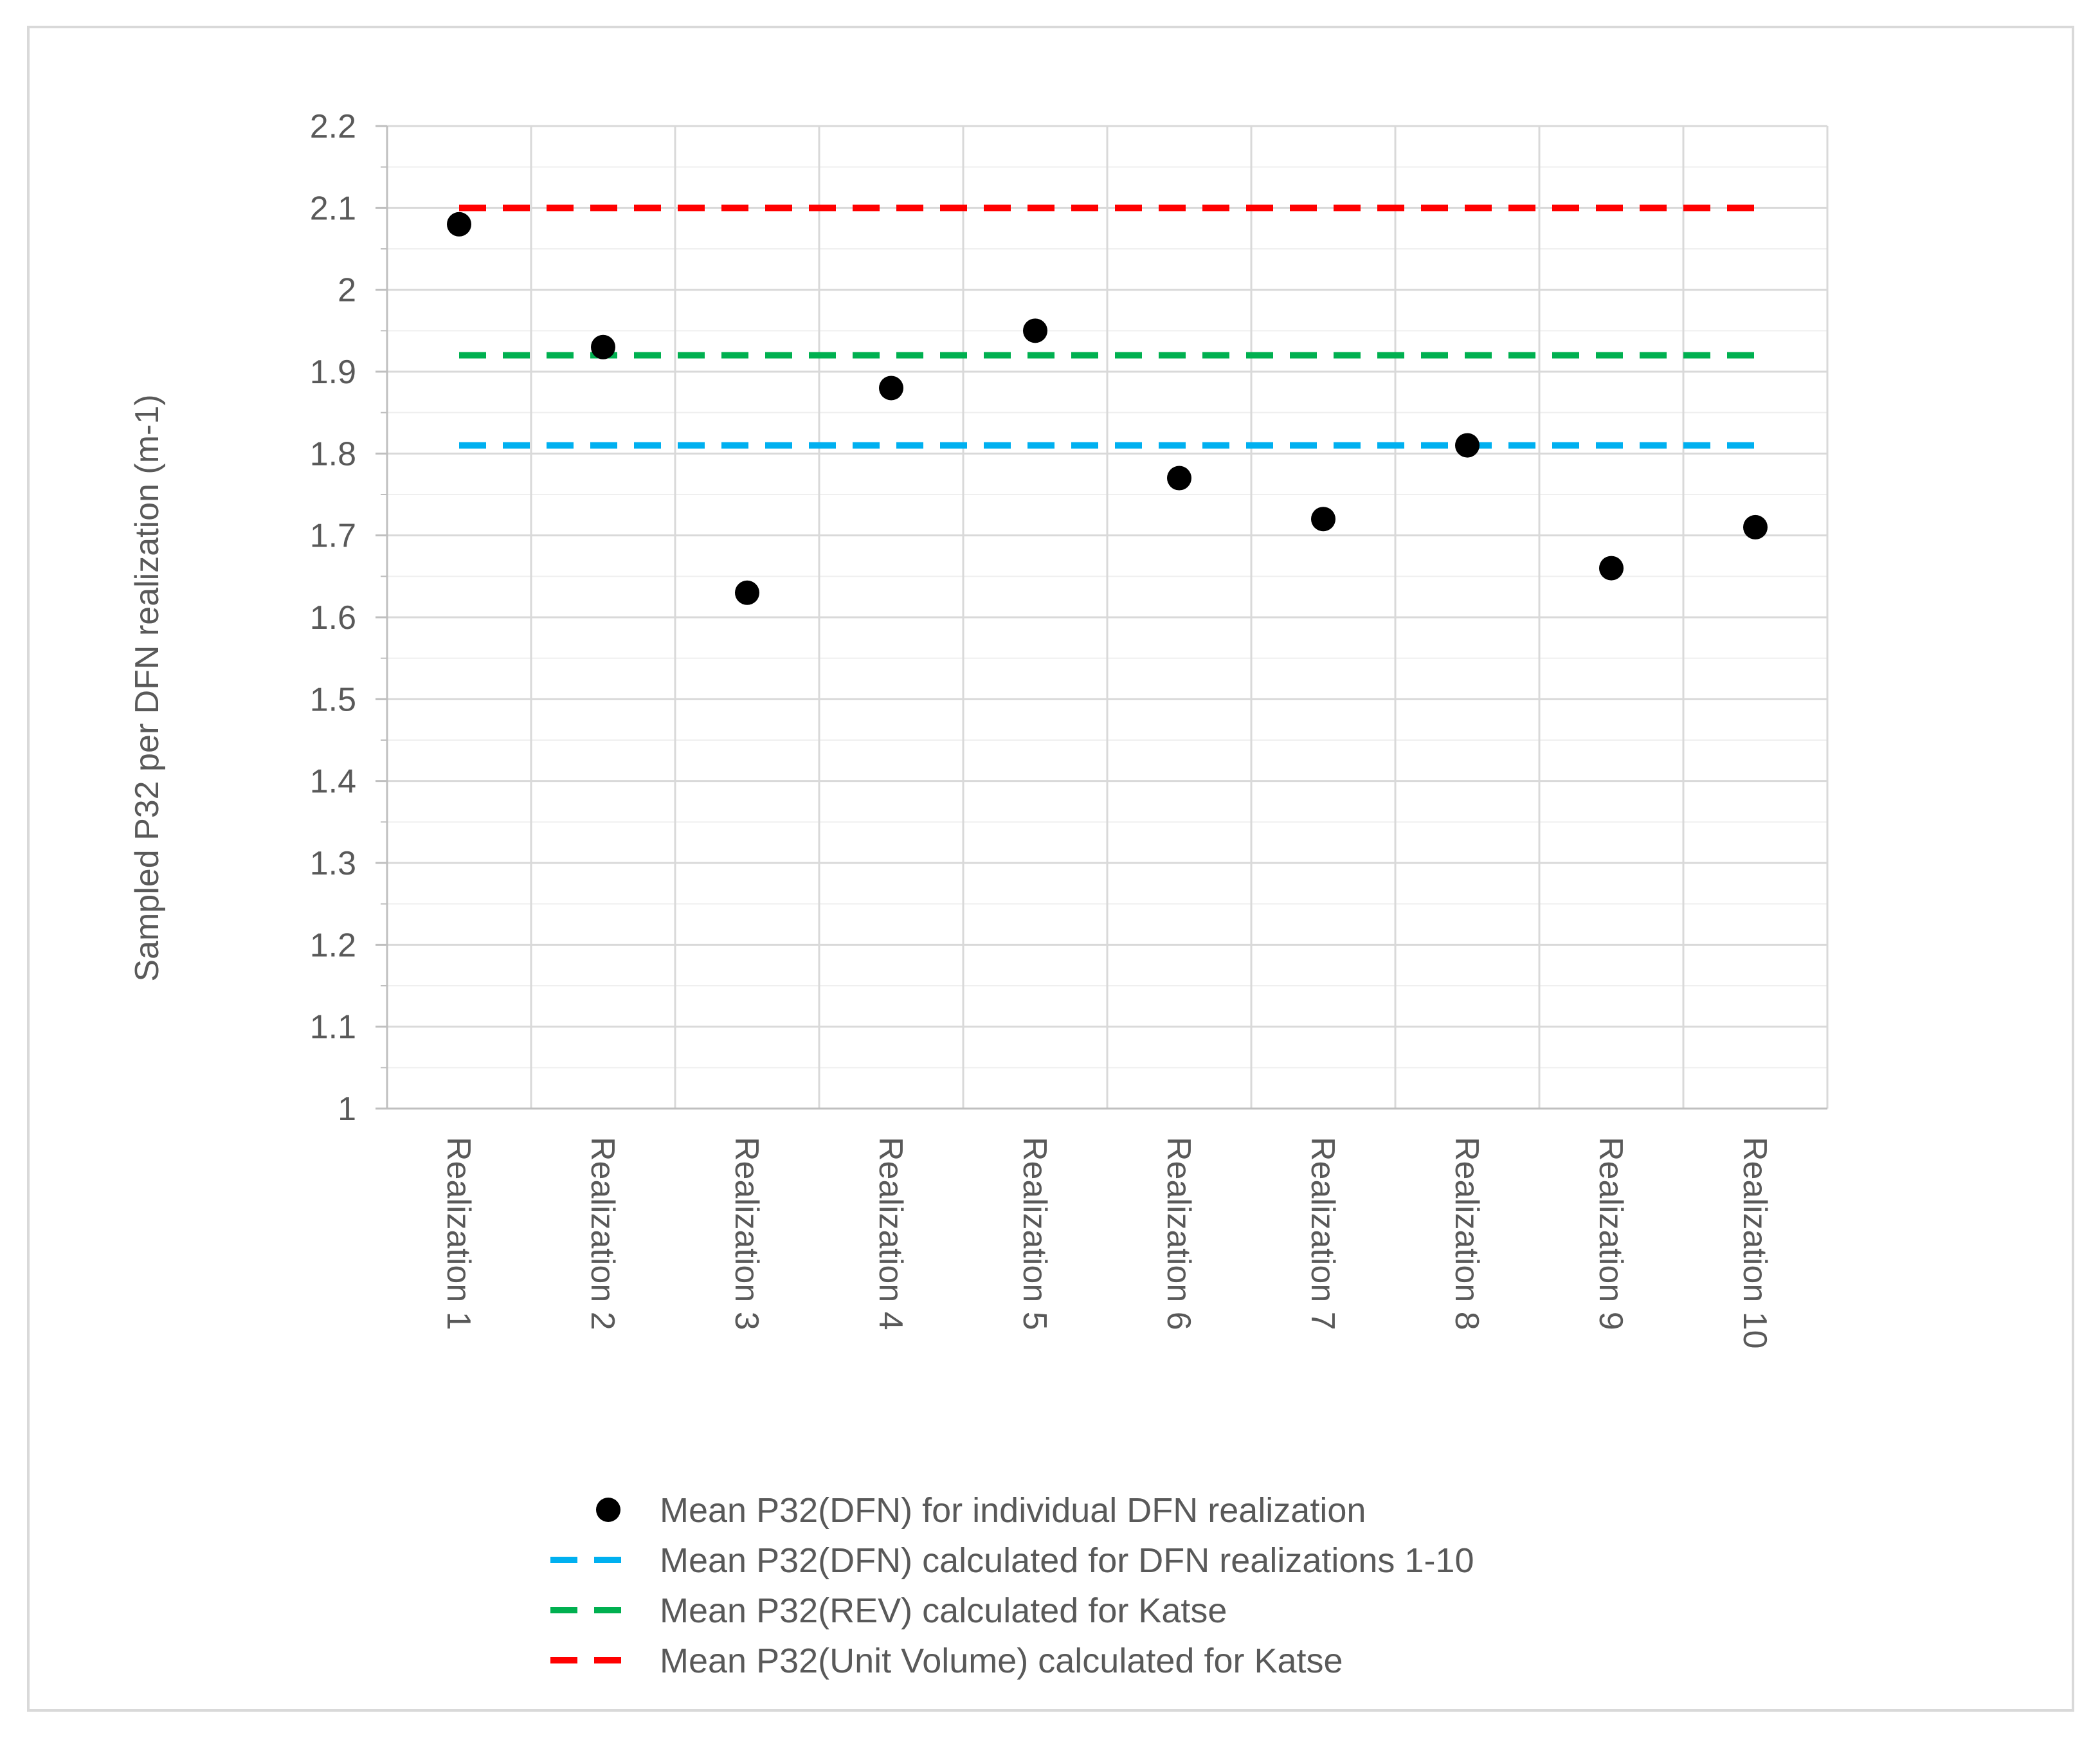 This screenshot has width=2100, height=1740. I want to click on category-label: Realization 4, so click(891, 1234).